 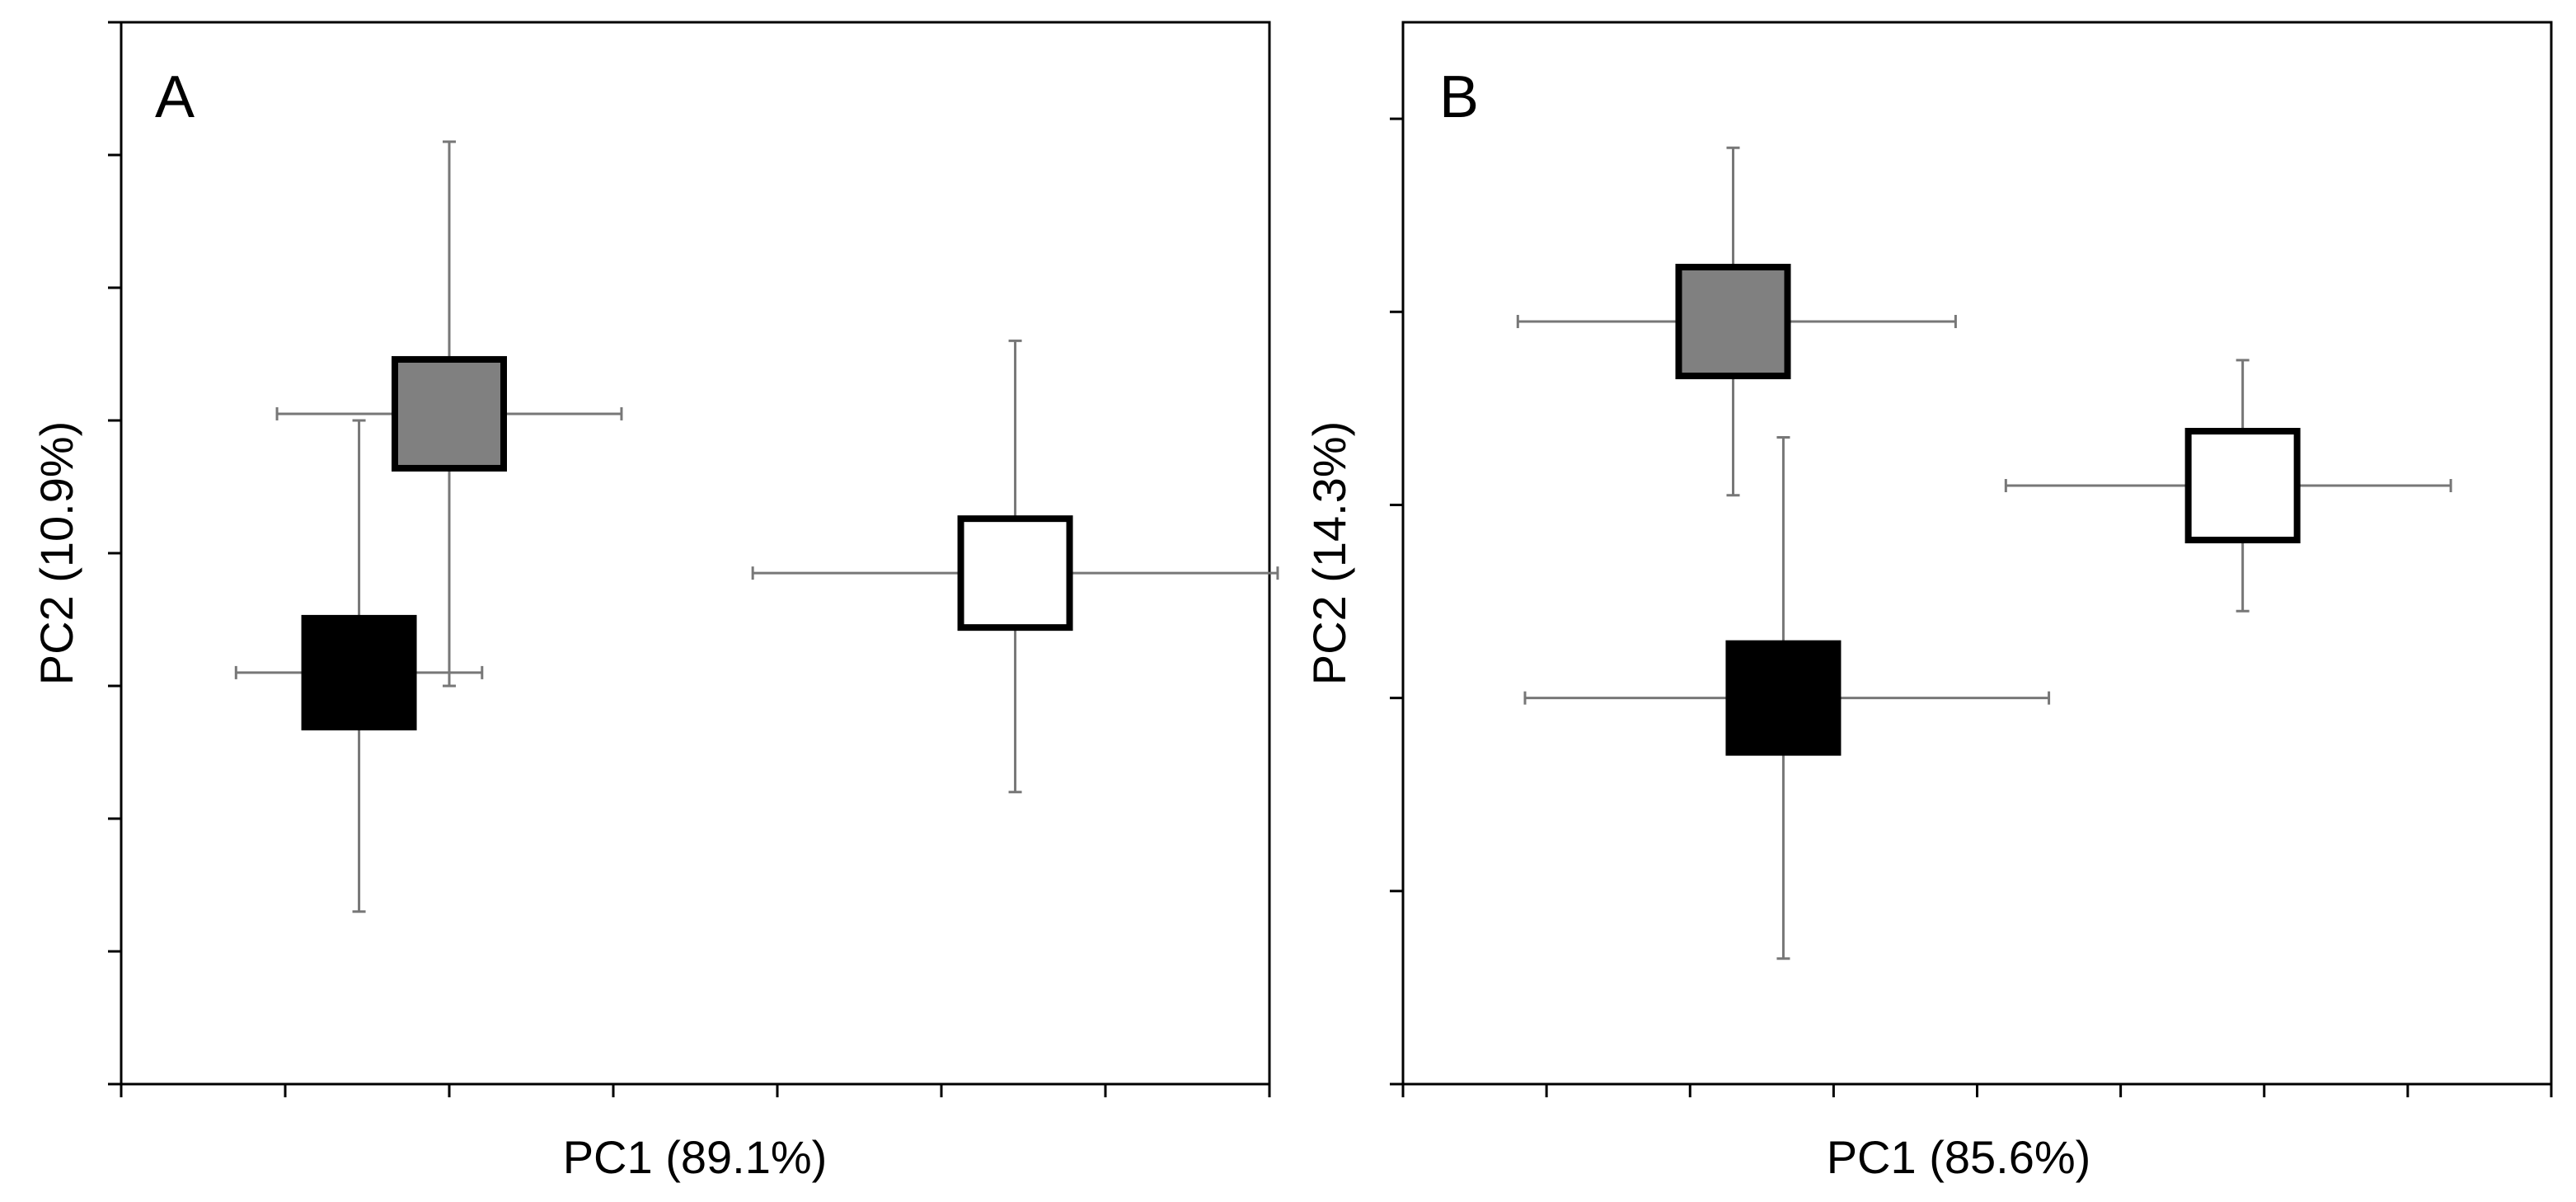 What do you see at coordinates (1015, 573) in the screenshot?
I see `point-a-white-marker` at bounding box center [1015, 573].